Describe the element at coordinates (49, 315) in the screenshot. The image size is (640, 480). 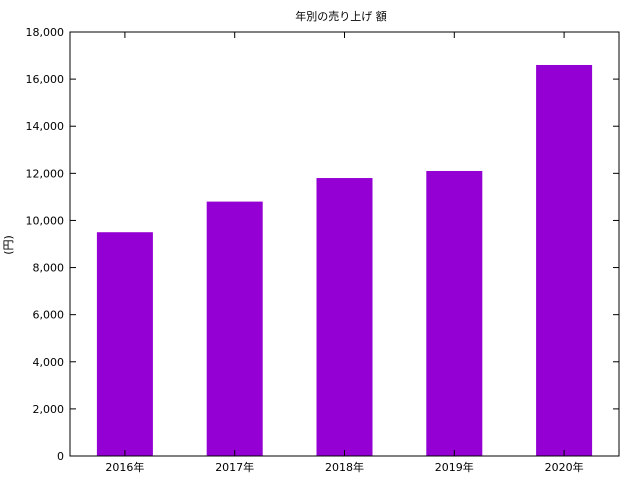
I see `y-tick-label: 6,000` at that location.